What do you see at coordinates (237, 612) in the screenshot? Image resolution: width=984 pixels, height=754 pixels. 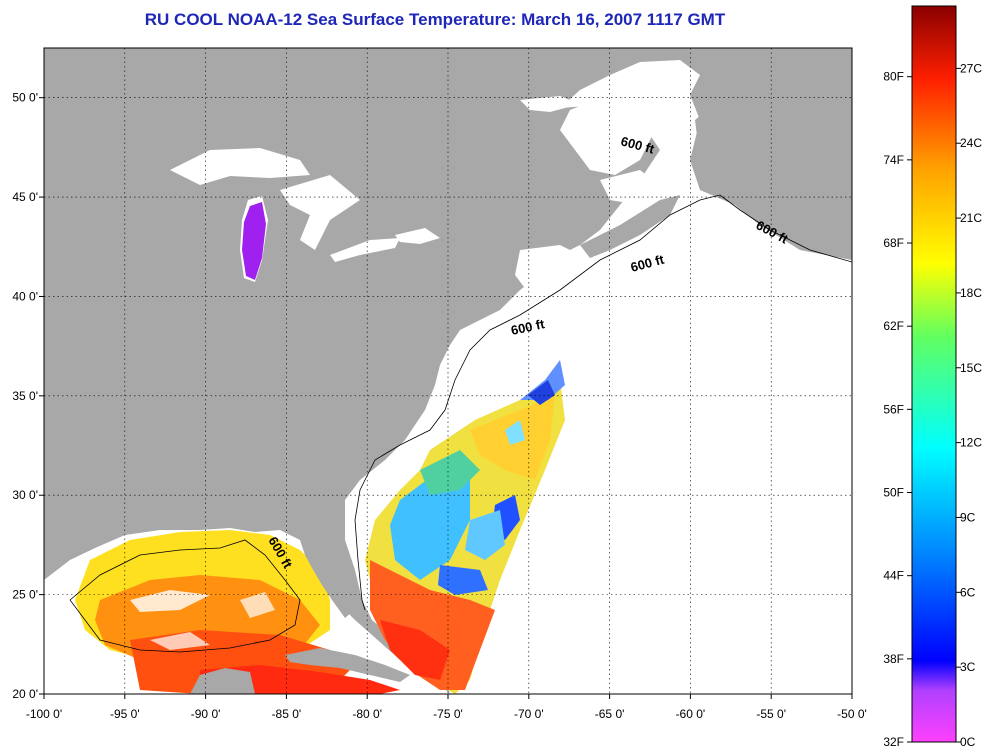 I see `gulf-sst` at bounding box center [237, 612].